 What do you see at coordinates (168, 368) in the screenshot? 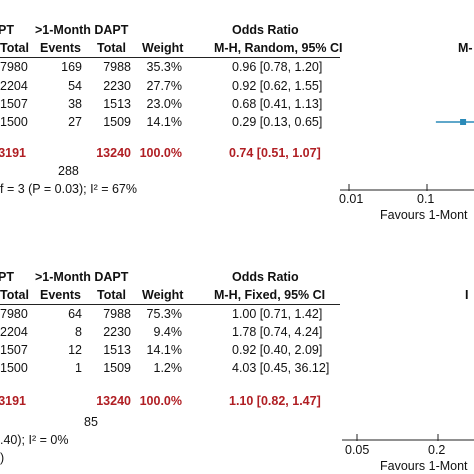
I see `table-cell: 1.2%` at bounding box center [168, 368].